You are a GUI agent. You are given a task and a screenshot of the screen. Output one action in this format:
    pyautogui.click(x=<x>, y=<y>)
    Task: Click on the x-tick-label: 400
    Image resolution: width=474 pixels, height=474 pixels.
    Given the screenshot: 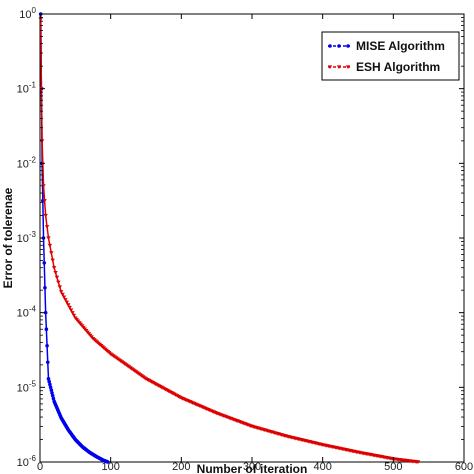 What is the action you would take?
    pyautogui.click(x=322, y=467)
    